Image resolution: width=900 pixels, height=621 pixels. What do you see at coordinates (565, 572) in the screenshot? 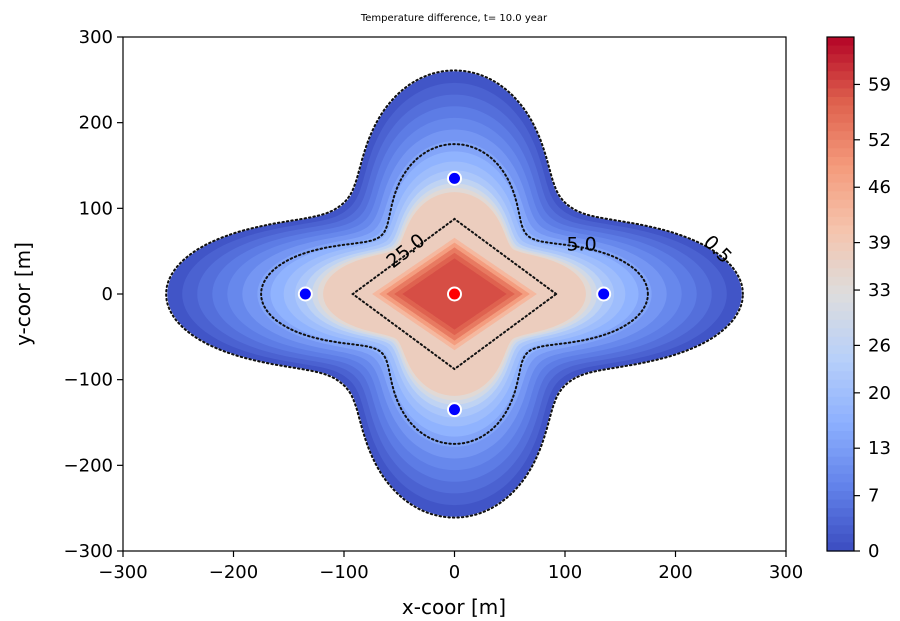
I see `x-tick-label: 100` at bounding box center [565, 572].